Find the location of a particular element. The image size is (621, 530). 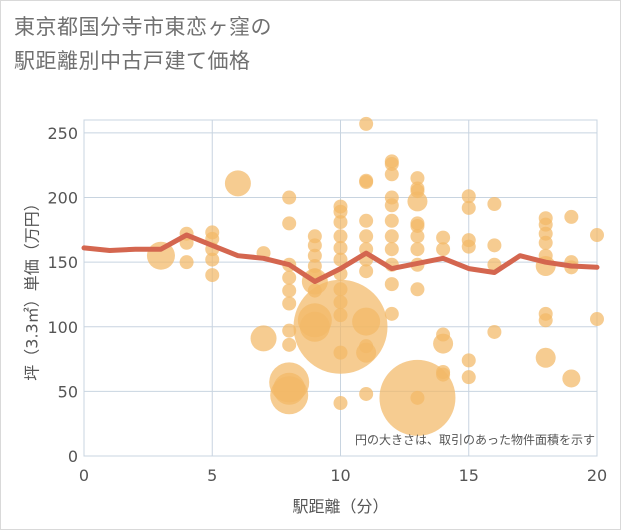

y-tick-label-200: 200 is located at coordinates (62, 198).